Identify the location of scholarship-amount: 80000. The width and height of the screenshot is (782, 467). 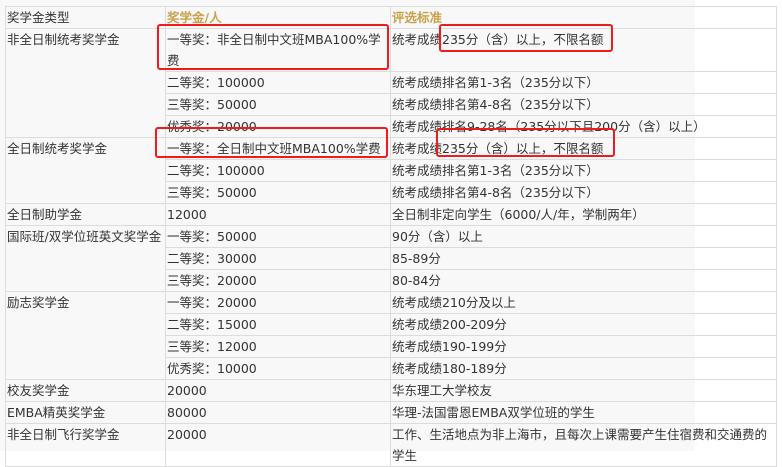
(278, 412).